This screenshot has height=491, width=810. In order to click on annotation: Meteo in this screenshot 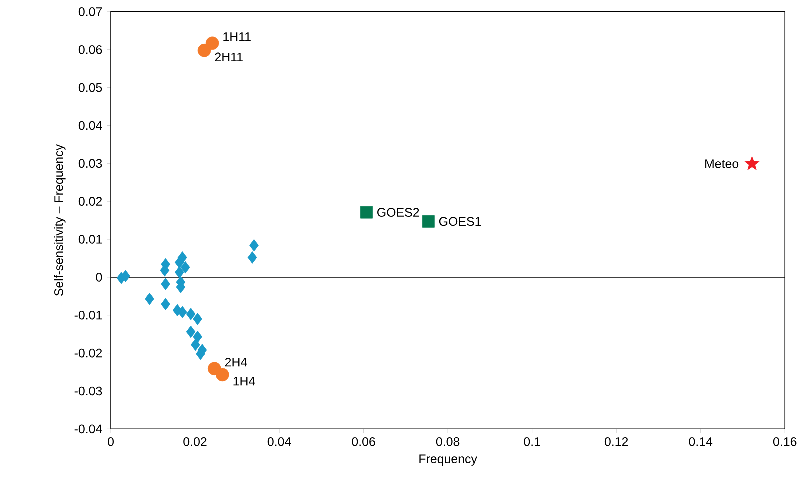, I will do `click(722, 164)`.